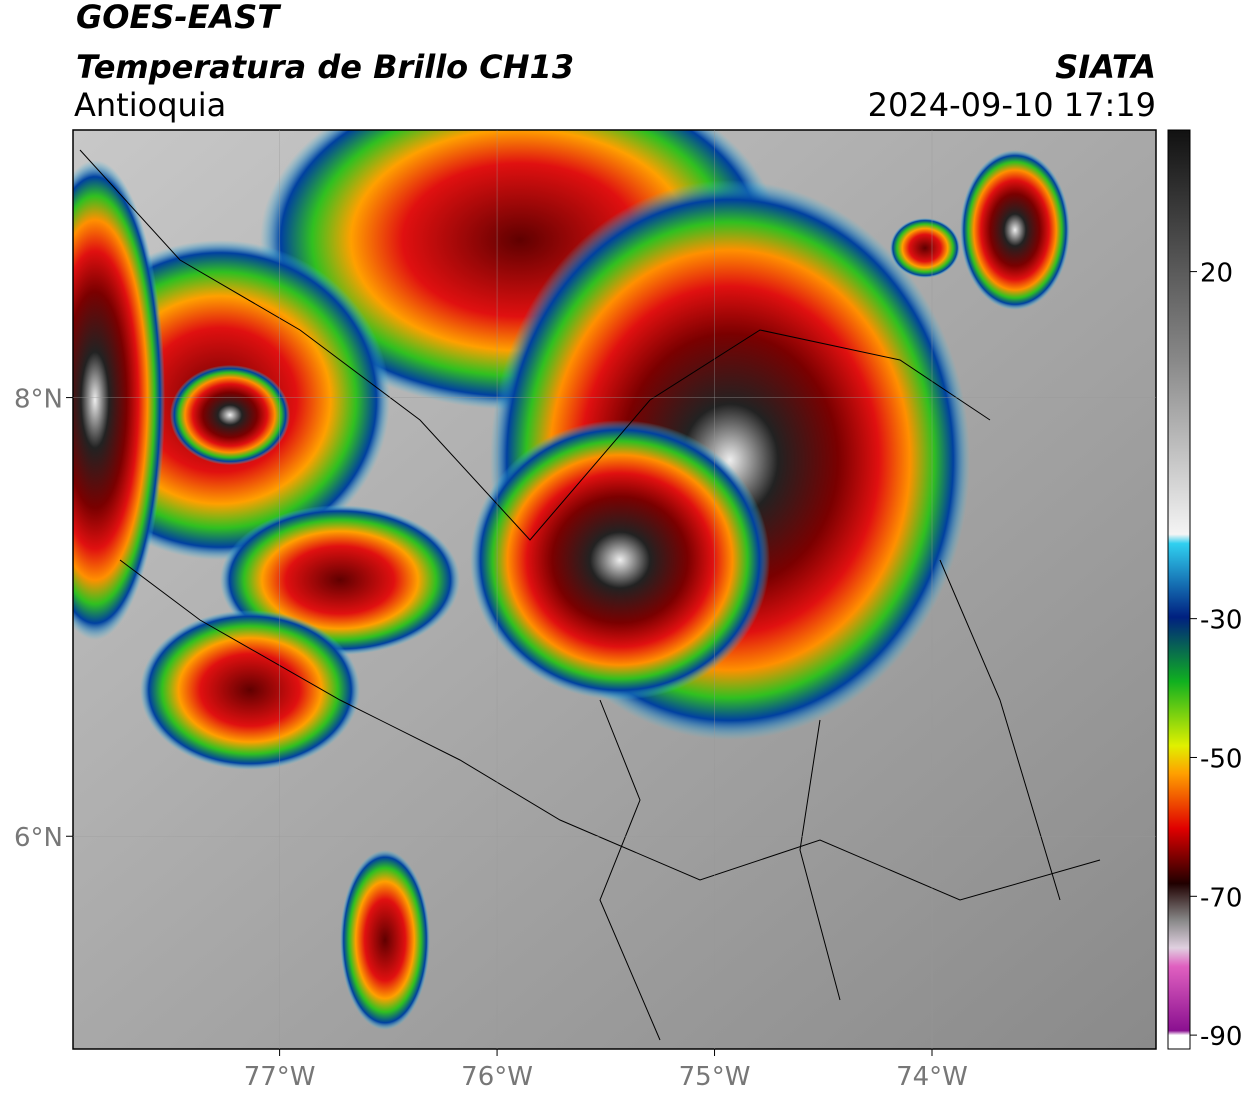 The height and width of the screenshot is (1103, 1252). I want to click on title: GOES-EAST, so click(178, 18).